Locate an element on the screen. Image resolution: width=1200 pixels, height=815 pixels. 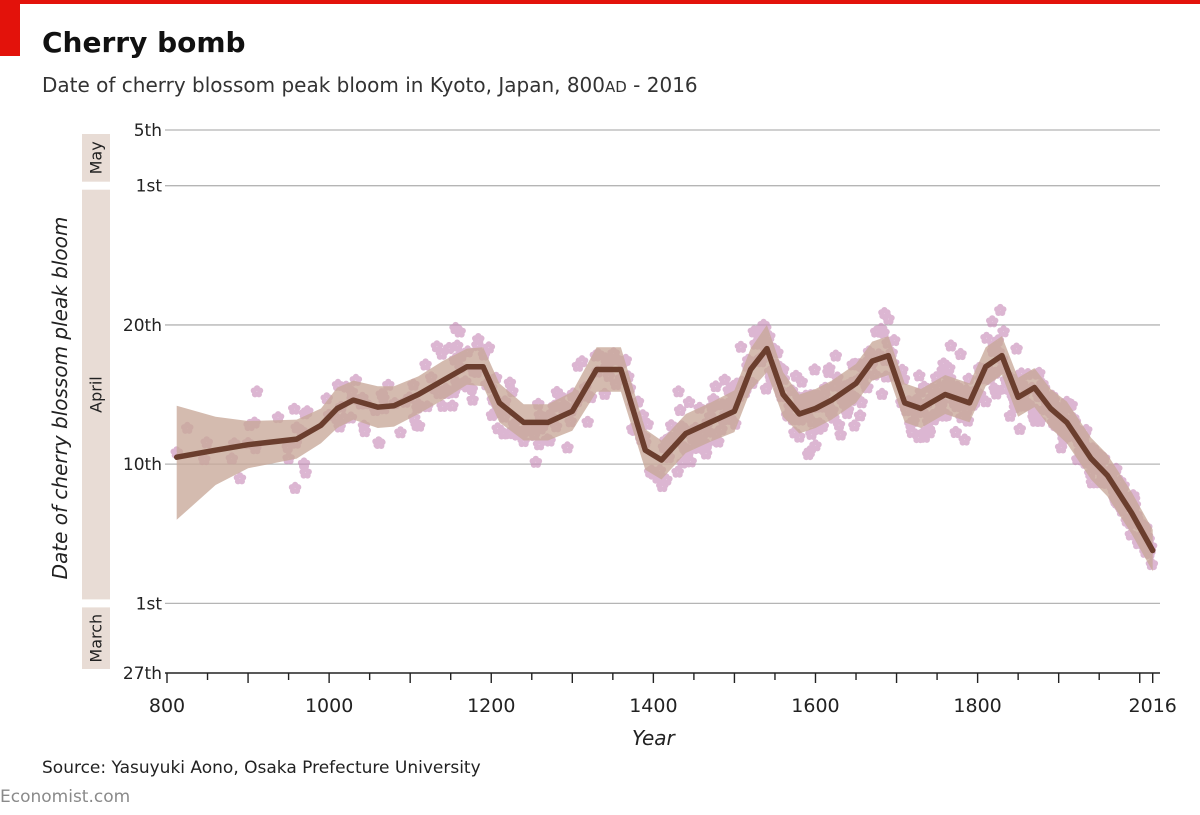
x-tick-label: 1000 is located at coordinates (329, 706).